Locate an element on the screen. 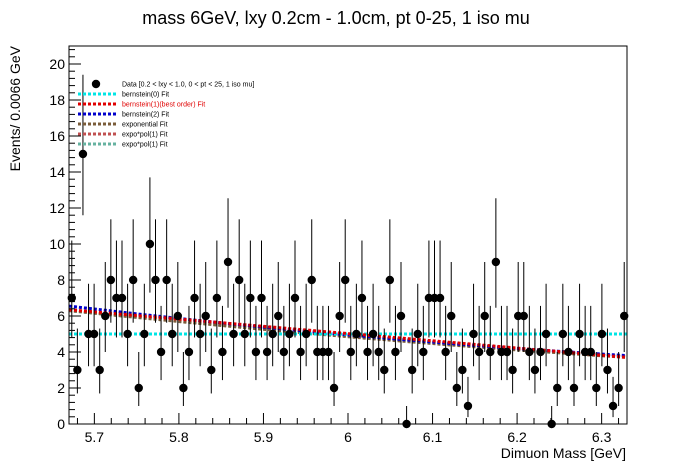 The image size is (696, 472). legend-label: exponential Fit is located at coordinates (145, 125).